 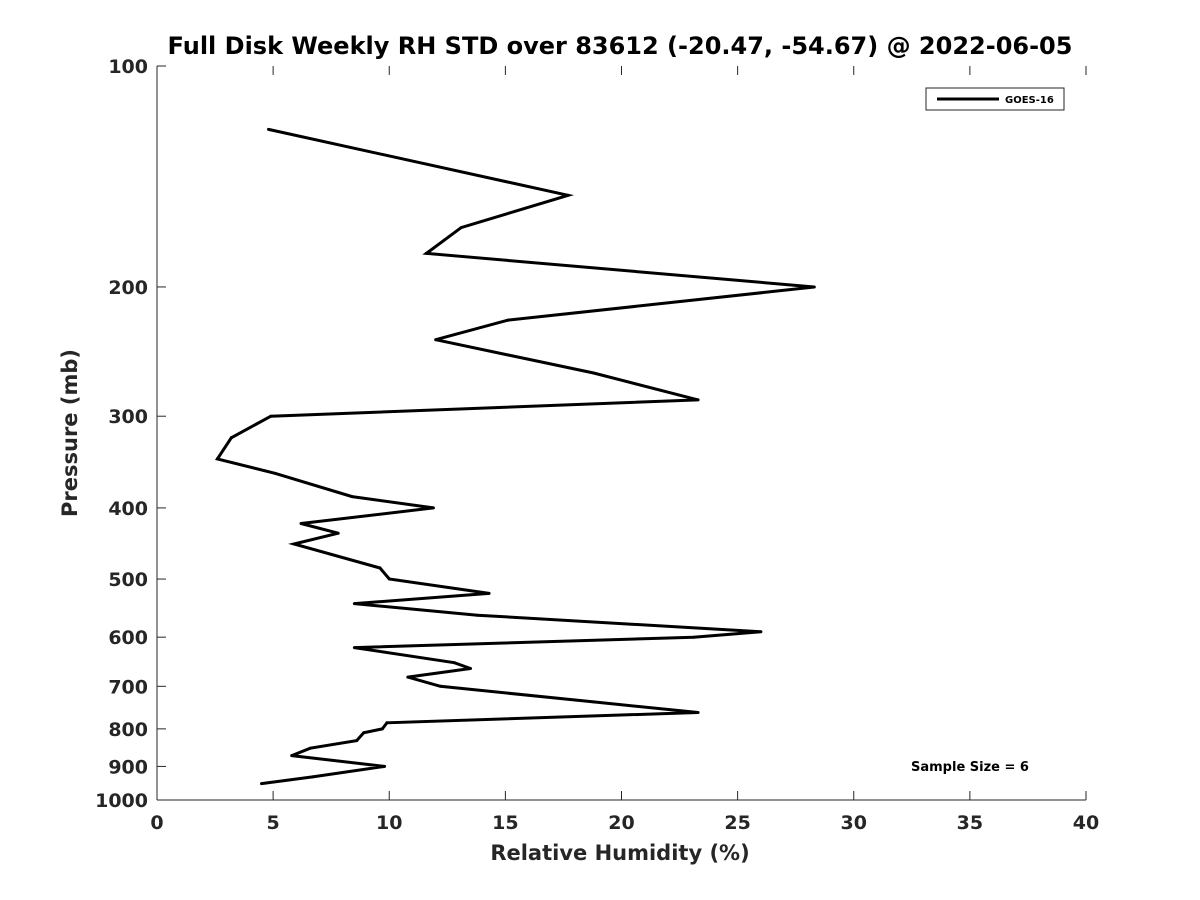 What do you see at coordinates (128, 288) in the screenshot?
I see `y-tick-label: 200` at bounding box center [128, 288].